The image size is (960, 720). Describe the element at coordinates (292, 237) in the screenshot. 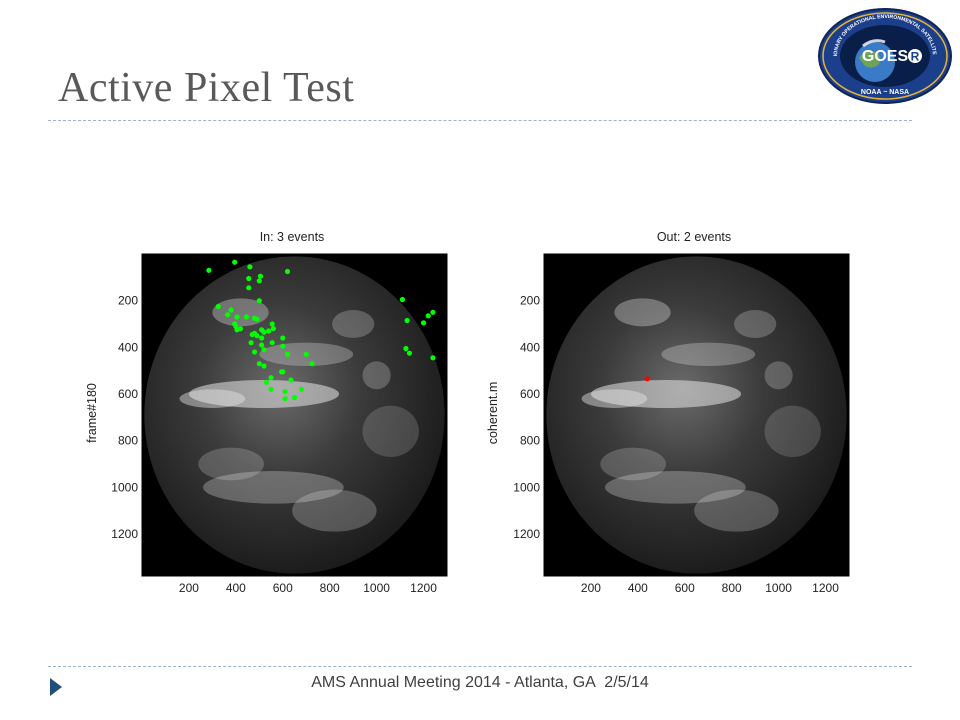

I see `left-panel-title: In: 3 events` at that location.